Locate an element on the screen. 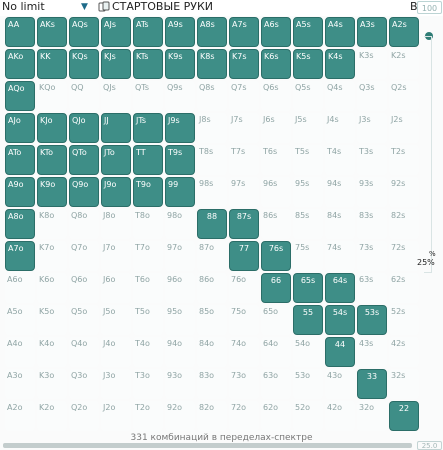 The width and height of the screenshot is (443, 450). hand-cell-tt: TT is located at coordinates (148, 160).